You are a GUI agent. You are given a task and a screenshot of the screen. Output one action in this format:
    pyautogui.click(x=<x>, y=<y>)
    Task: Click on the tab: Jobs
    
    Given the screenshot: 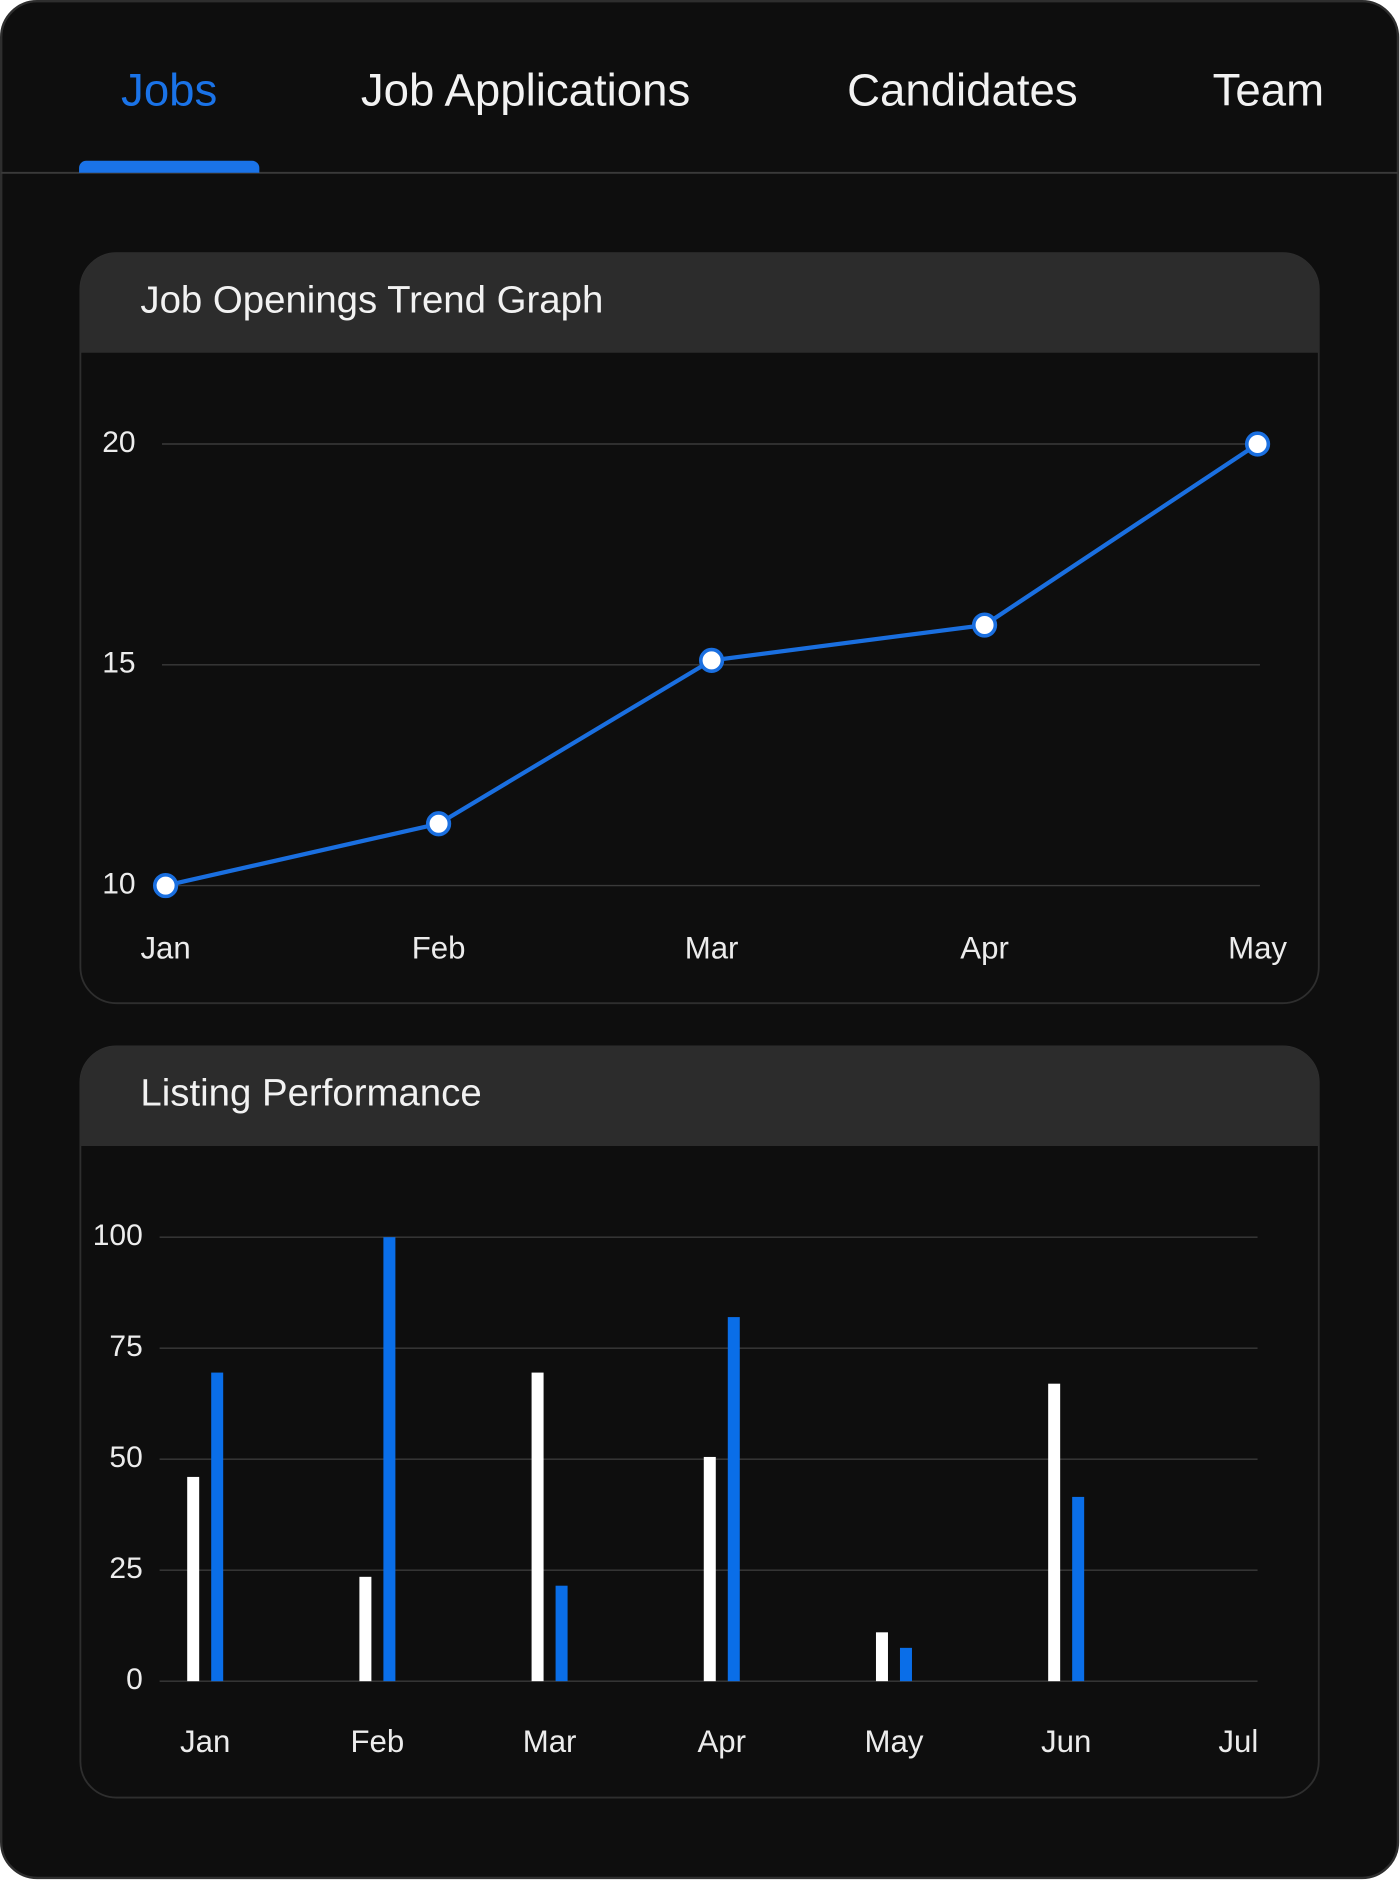 What is the action you would take?
    pyautogui.click(x=169, y=90)
    